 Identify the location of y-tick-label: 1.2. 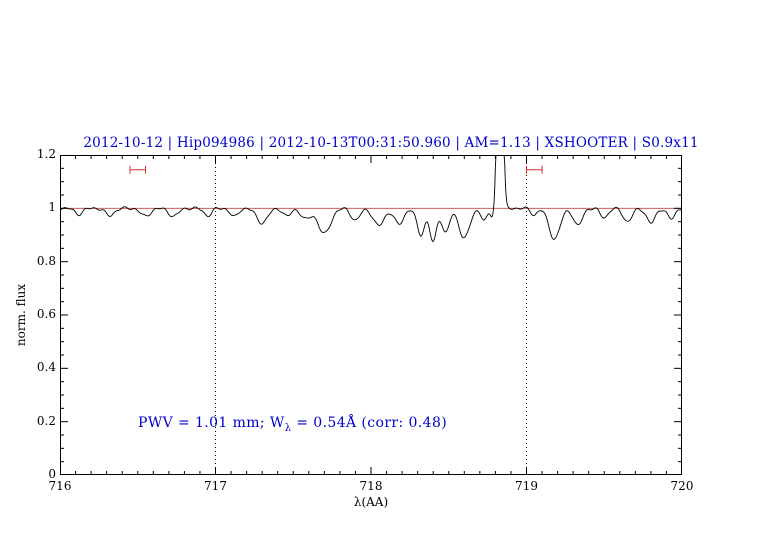
(46, 154).